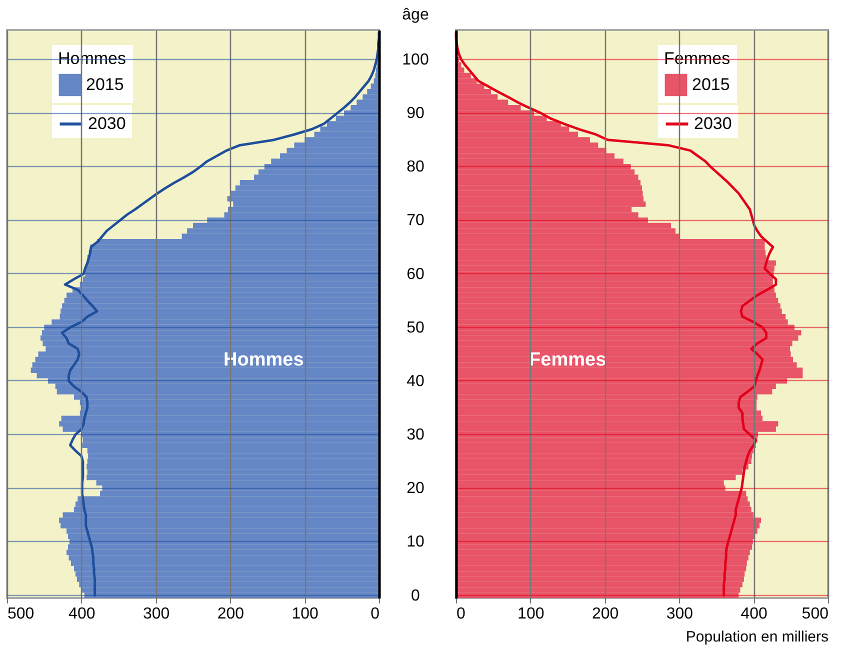  I want to click on y-tick-label: 60, so click(415, 274).